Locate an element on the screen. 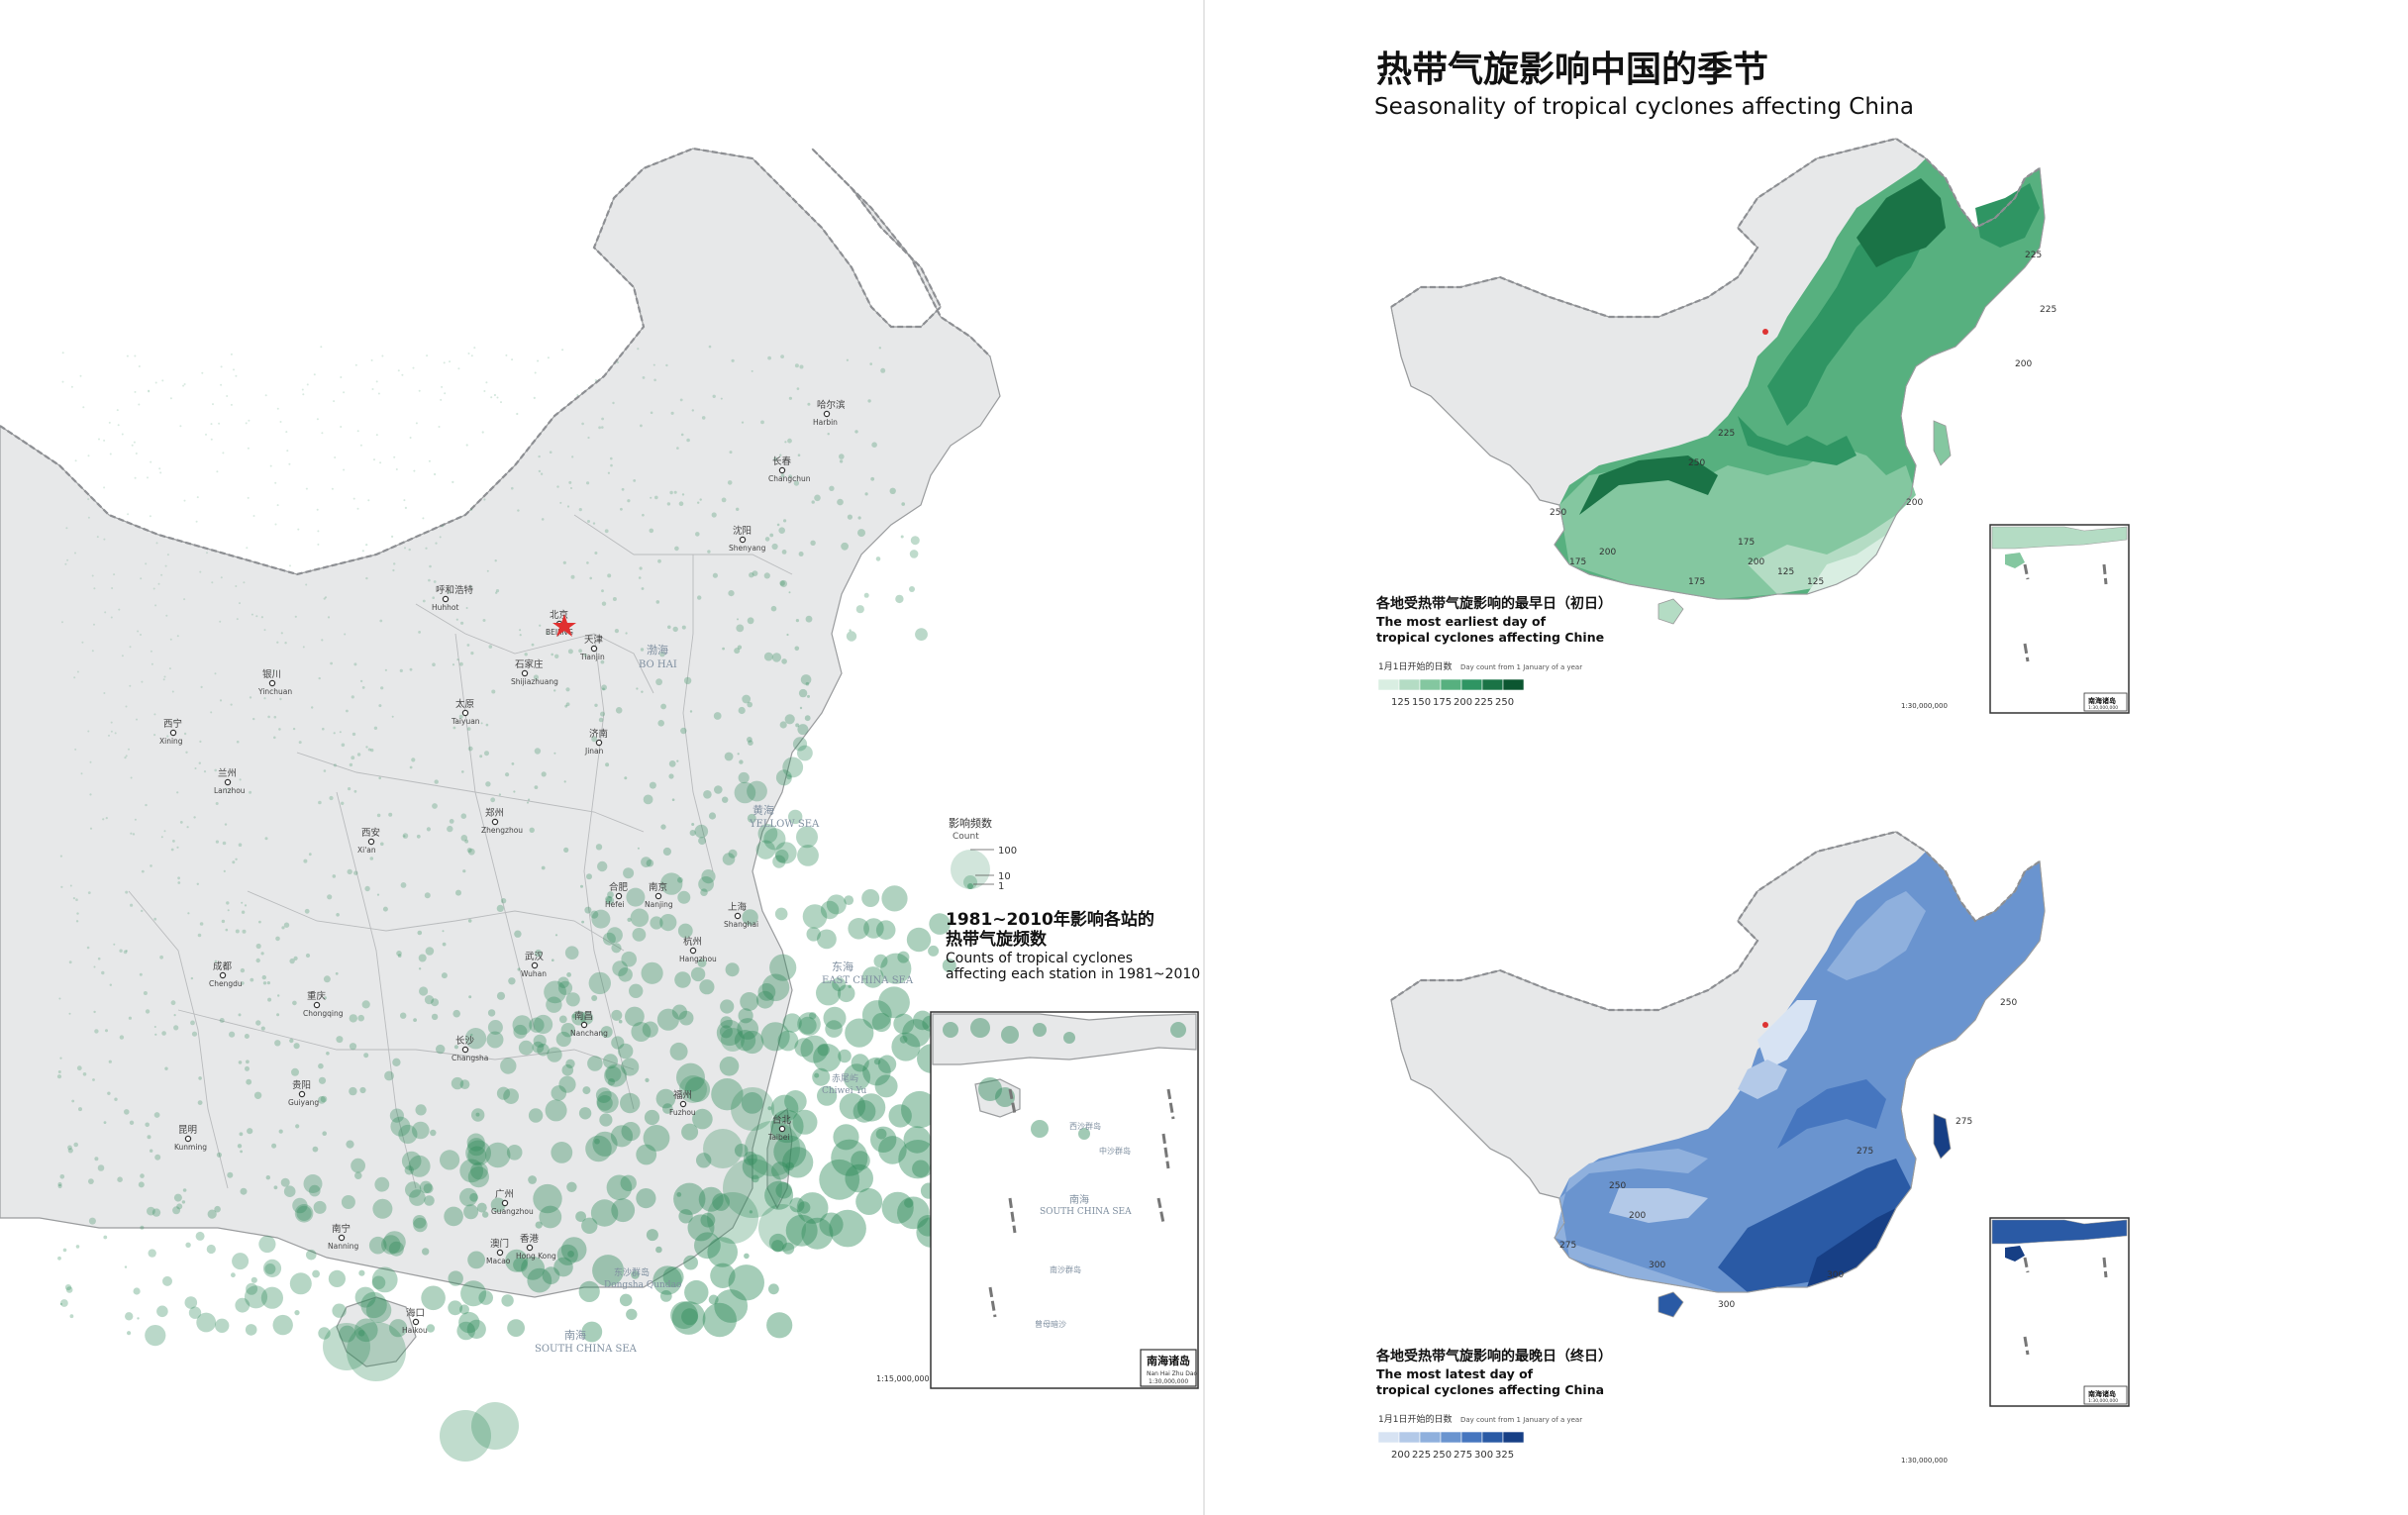 The width and height of the screenshot is (2408, 1515). city-label-zh: 太原 is located at coordinates (464, 704).